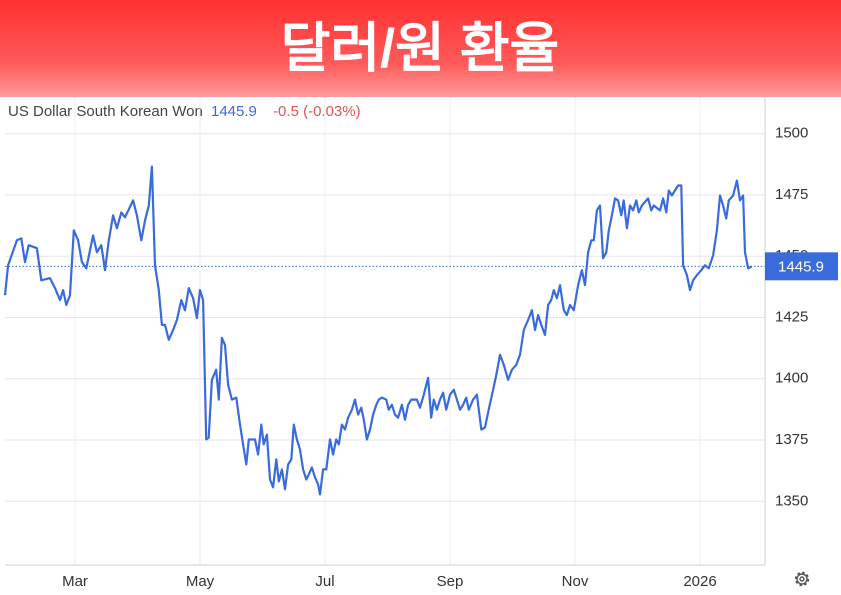 The image size is (841, 595). Describe the element at coordinates (105, 111) in the screenshot. I see `series-name: US Dollar South Korean Won` at that location.